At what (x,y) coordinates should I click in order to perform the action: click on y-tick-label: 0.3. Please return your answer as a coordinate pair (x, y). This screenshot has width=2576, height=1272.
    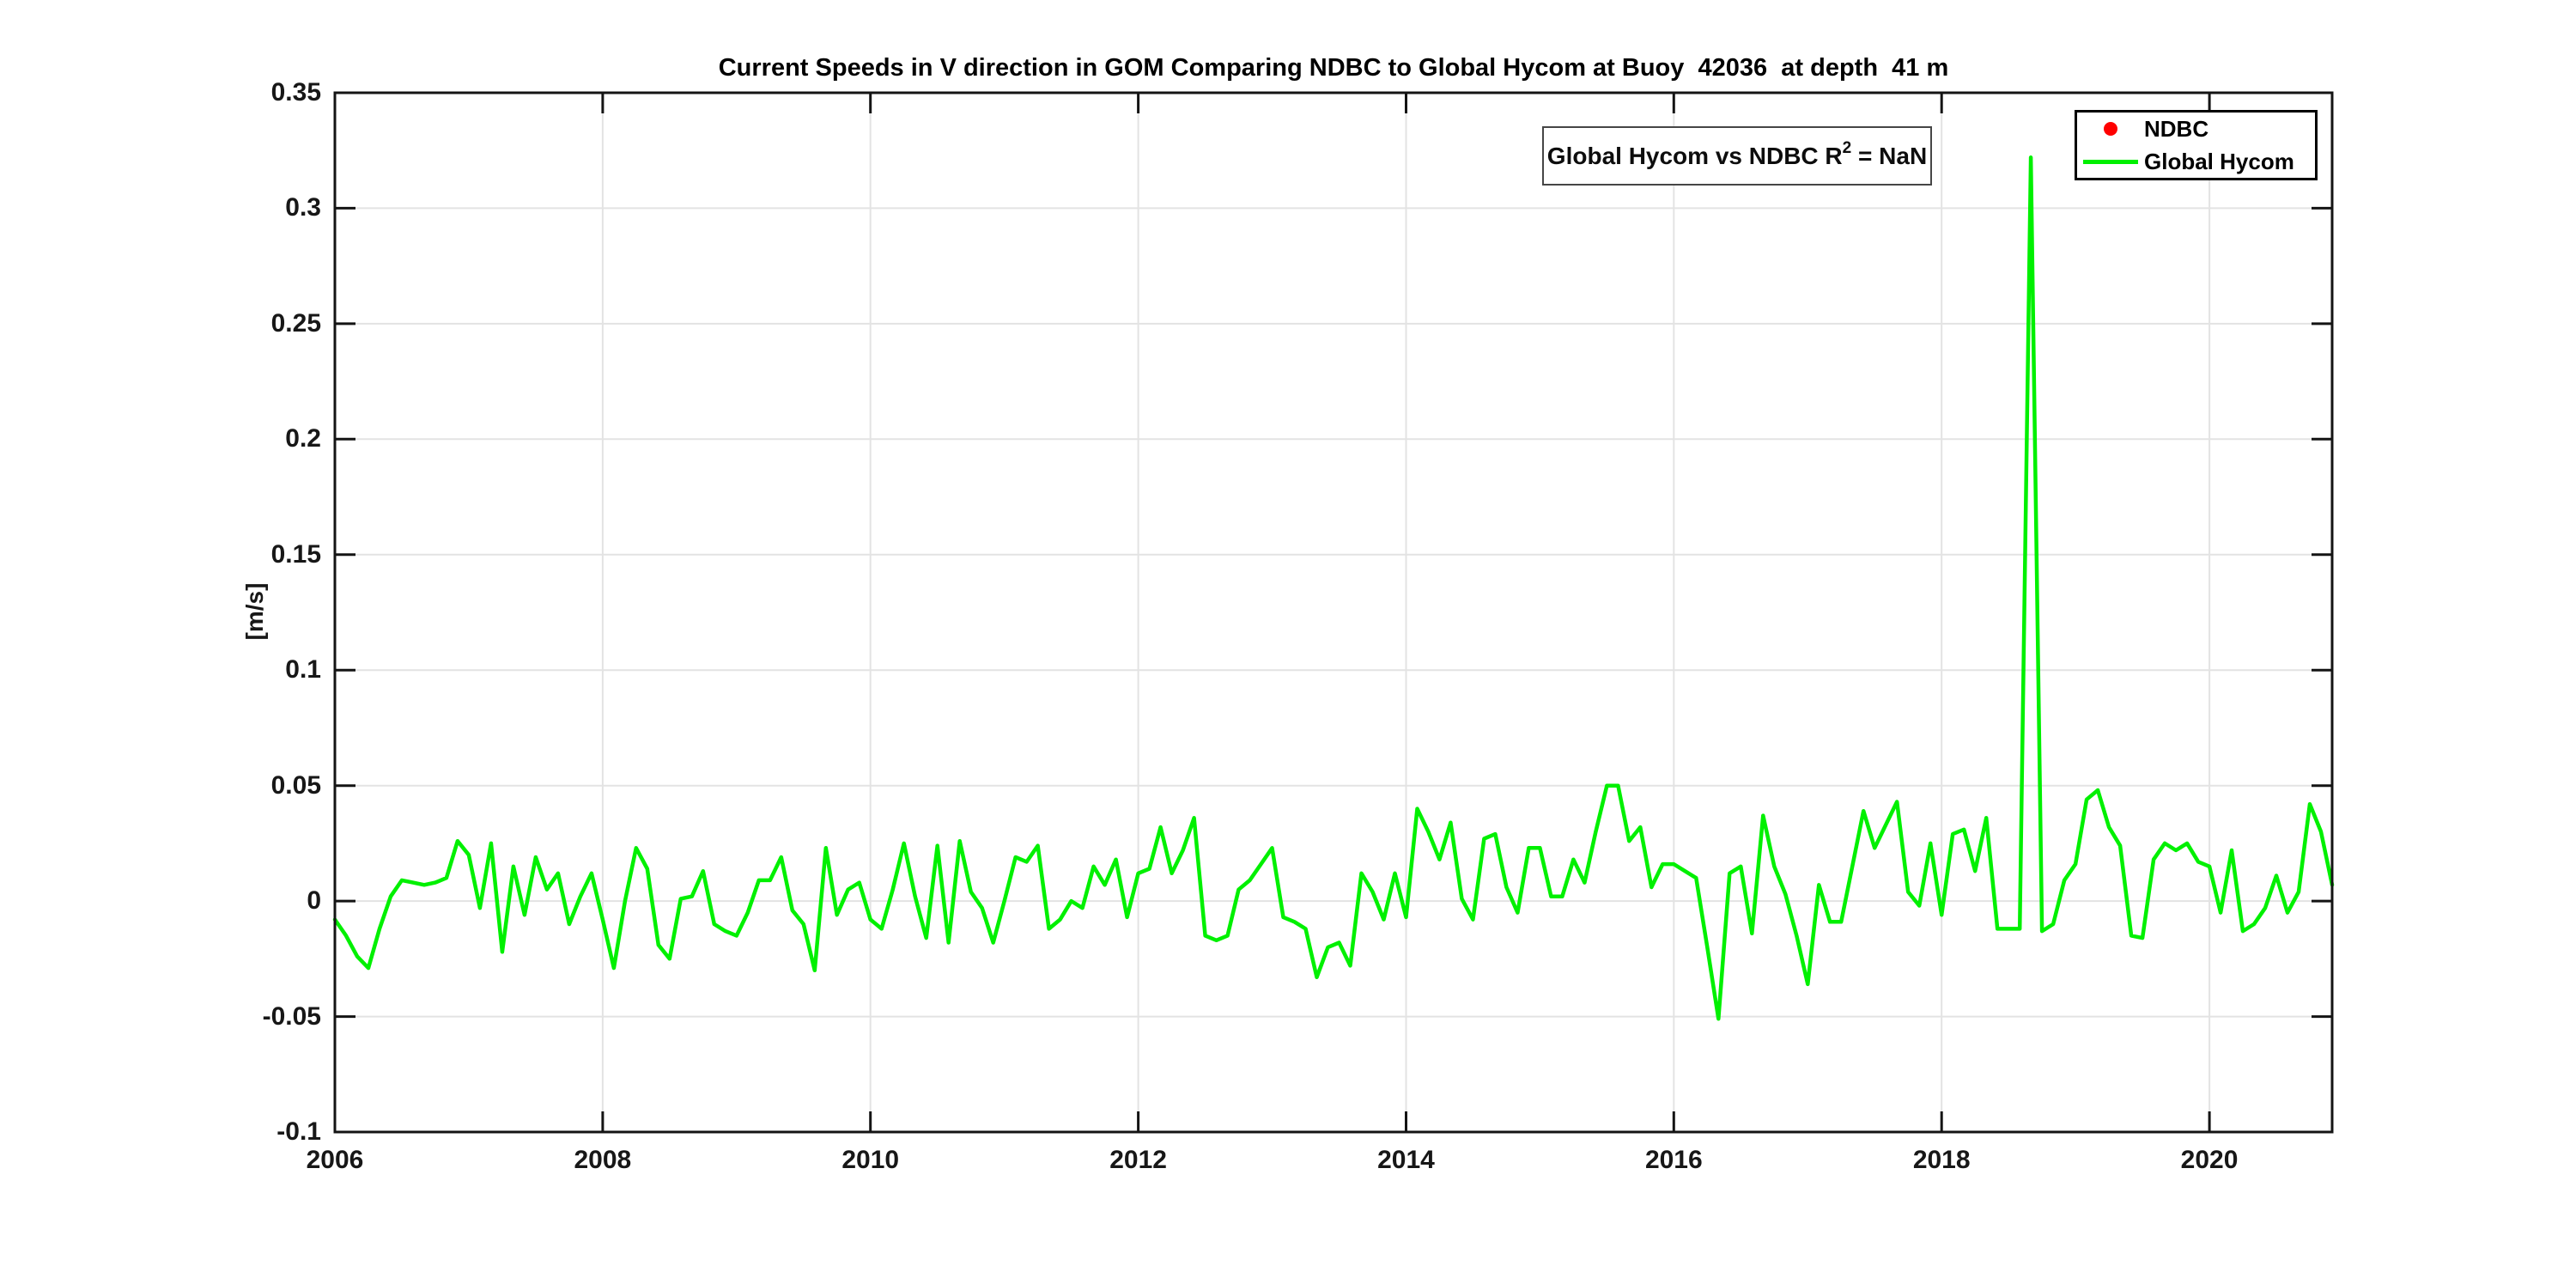
    Looking at the image, I should click on (303, 207).